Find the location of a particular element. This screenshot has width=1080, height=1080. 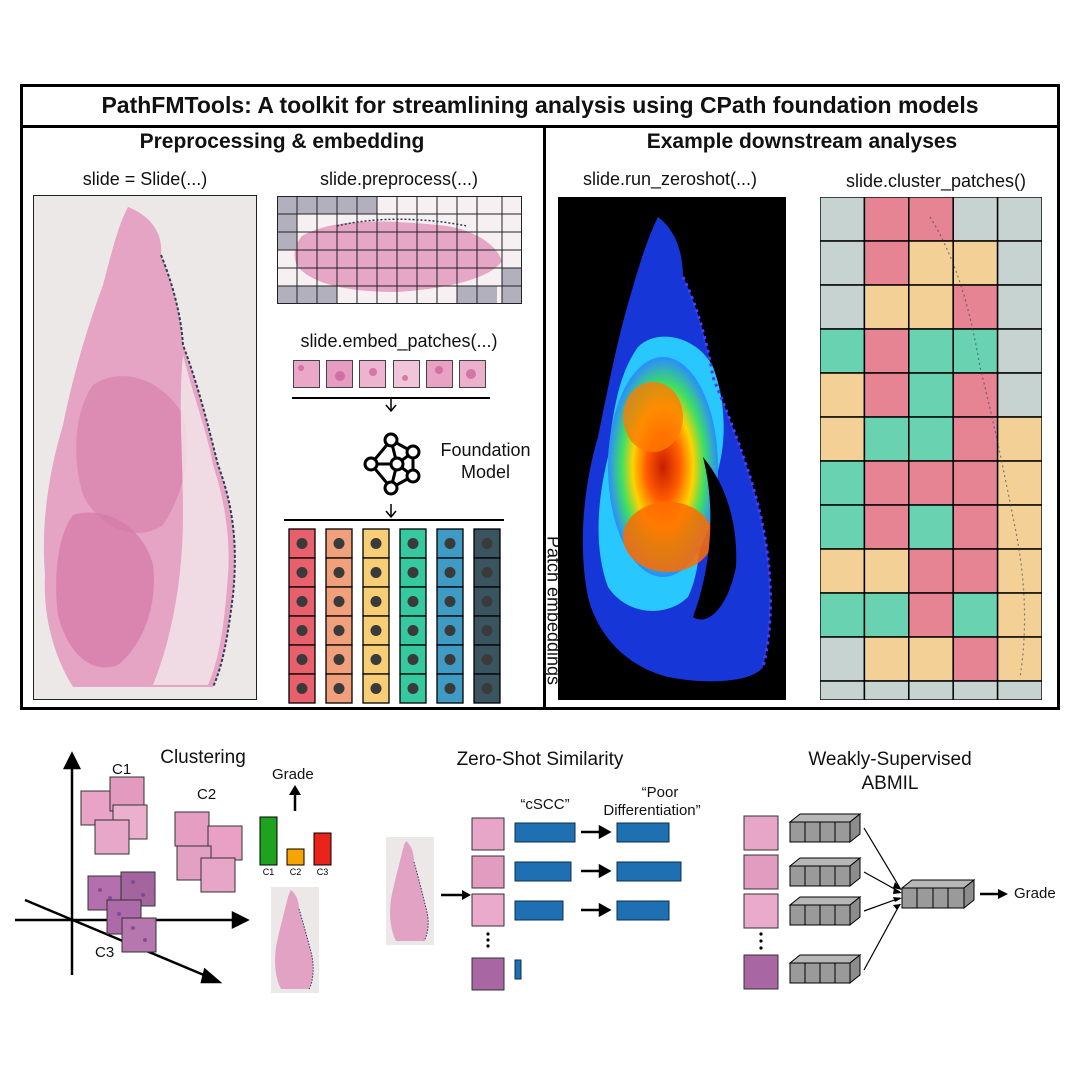

clustering-slide-thumbnail is located at coordinates (295, 940).